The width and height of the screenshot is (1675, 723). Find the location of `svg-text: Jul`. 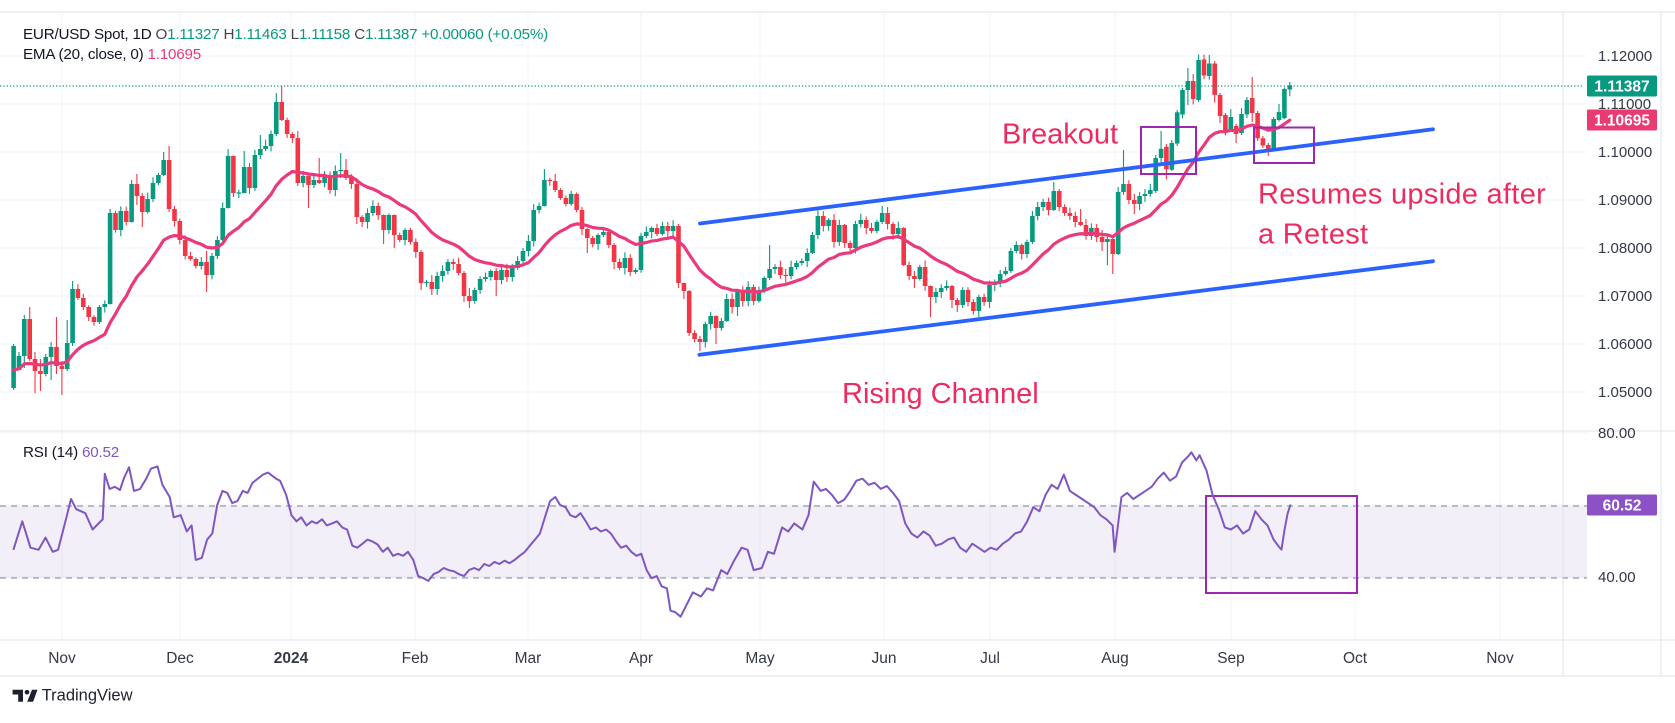

svg-text: Jul is located at coordinates (990, 658).